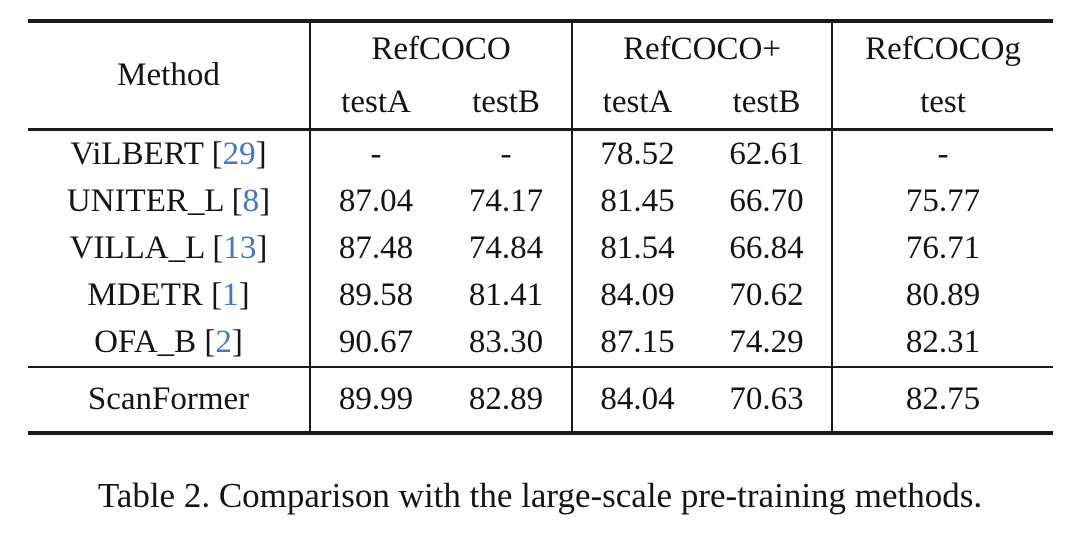 The height and width of the screenshot is (540, 1080). Describe the element at coordinates (766, 101) in the screenshot. I see `subheader-refcocoplus-testb: testB` at that location.